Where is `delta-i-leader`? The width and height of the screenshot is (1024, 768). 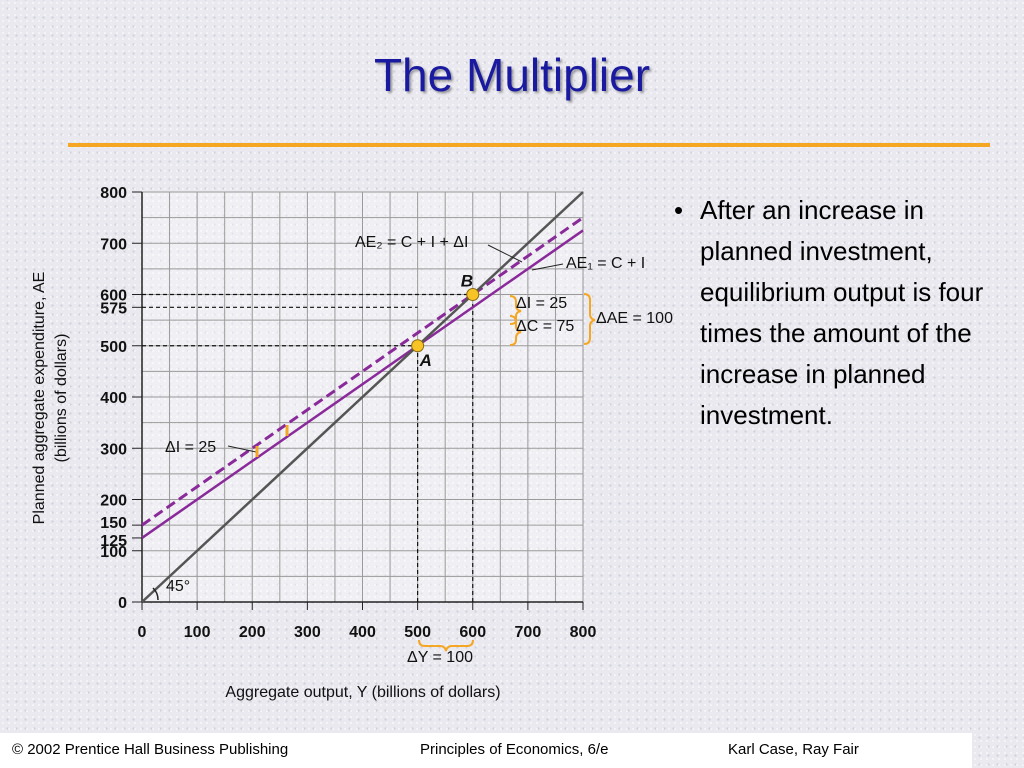 delta-i-leader is located at coordinates (242, 449).